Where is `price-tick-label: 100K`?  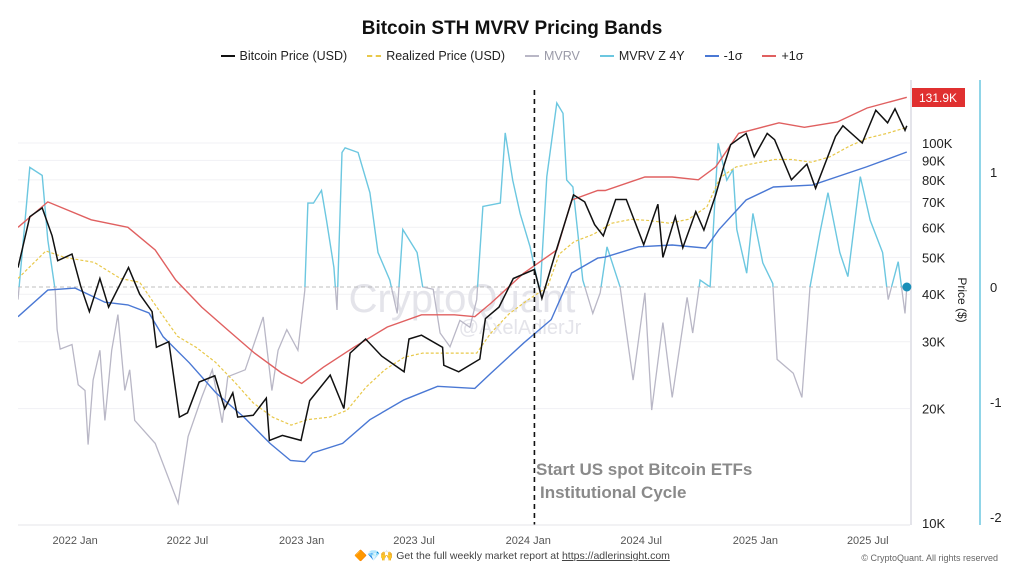 price-tick-label: 100K is located at coordinates (937, 143).